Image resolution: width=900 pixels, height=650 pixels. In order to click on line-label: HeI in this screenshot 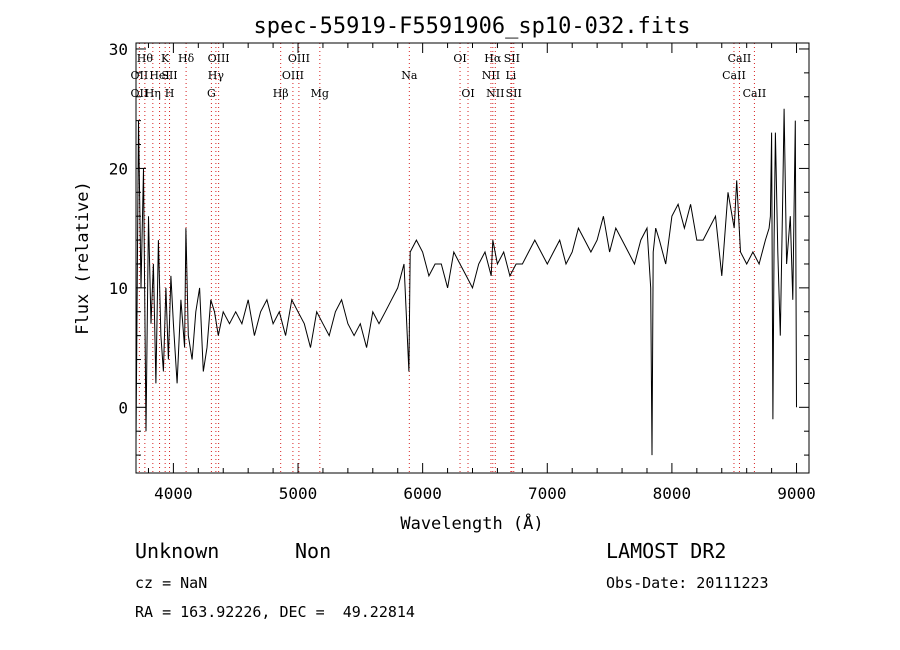, I will do `click(159, 75)`.